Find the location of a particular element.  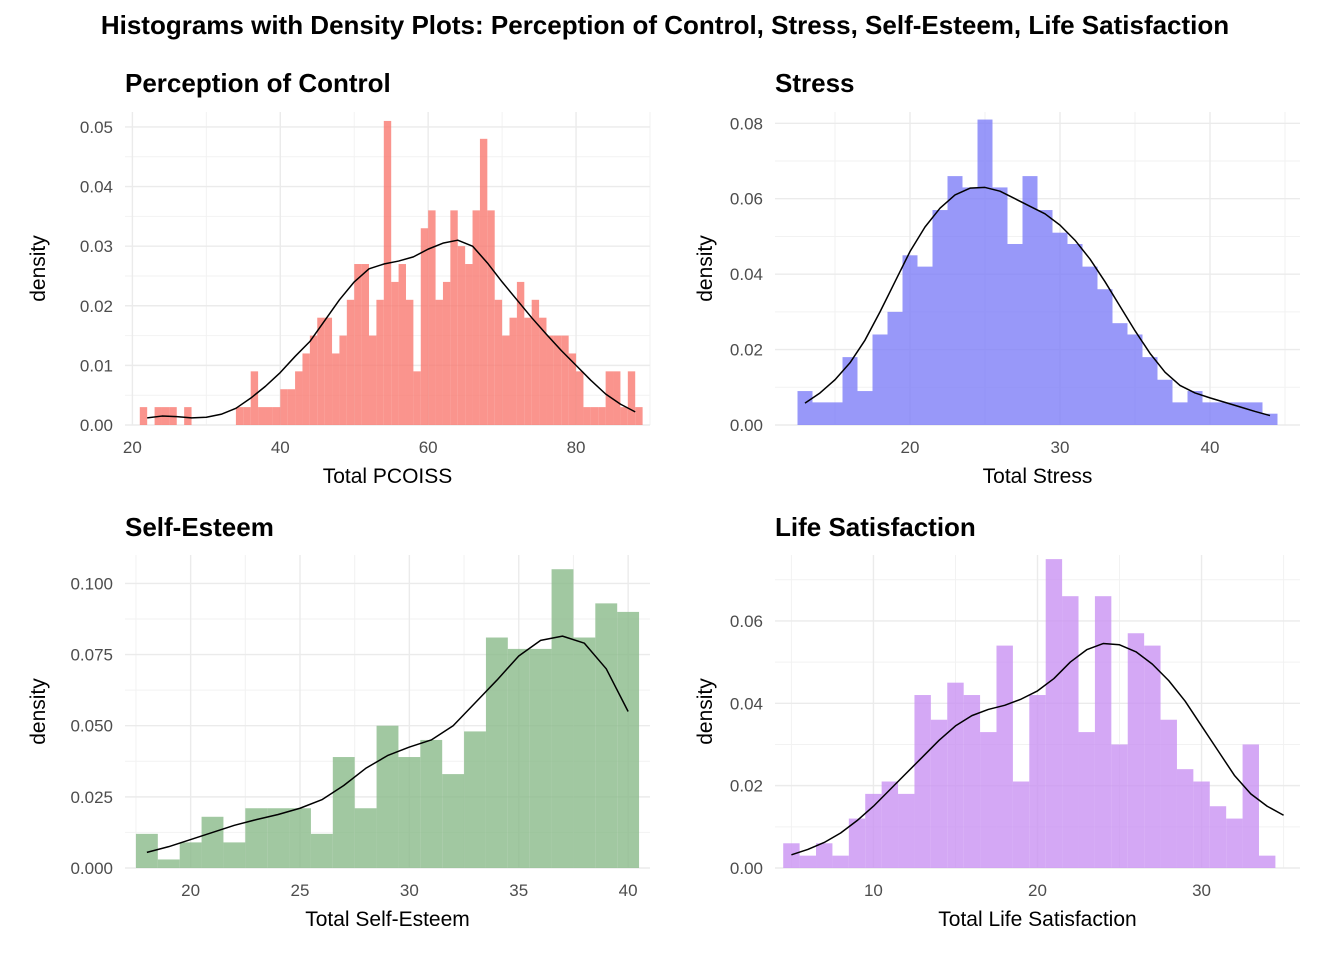

x-tick-label: 80 is located at coordinates (576, 447).